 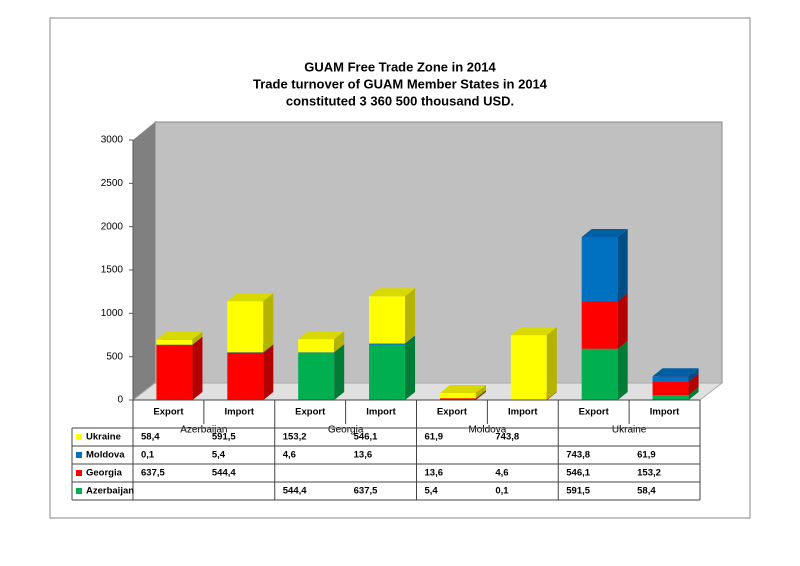 I want to click on chart-title: GUAM Free Trade Zone in 2014, so click(x=400, y=66).